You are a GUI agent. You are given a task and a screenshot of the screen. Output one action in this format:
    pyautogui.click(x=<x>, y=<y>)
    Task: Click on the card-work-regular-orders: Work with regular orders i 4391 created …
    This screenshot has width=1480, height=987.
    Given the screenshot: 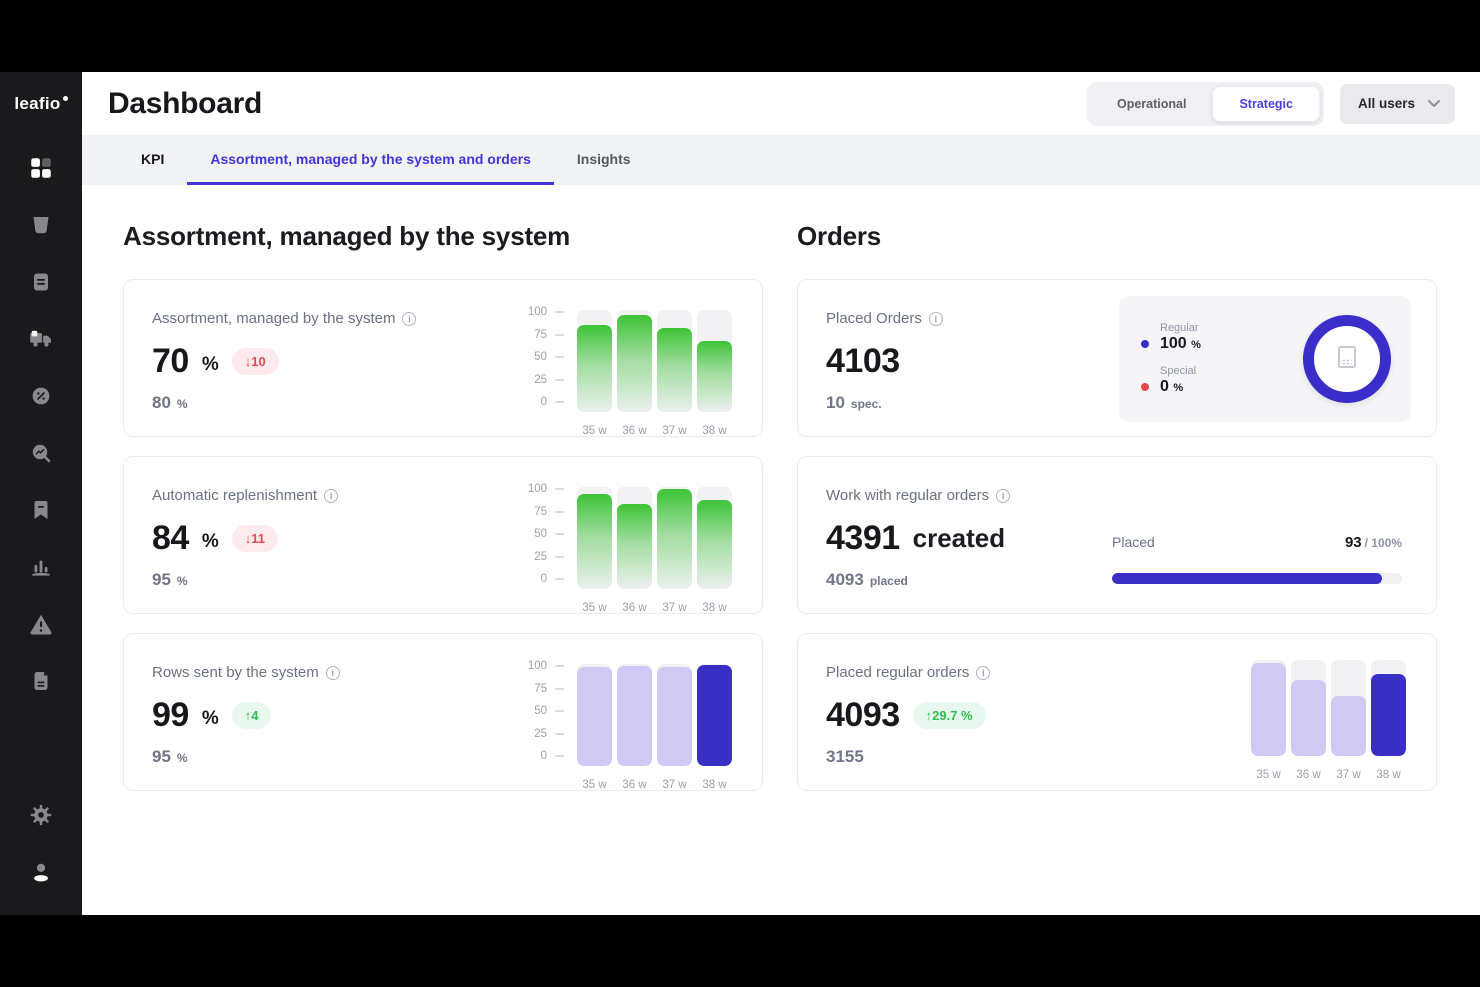 What is the action you would take?
    pyautogui.click(x=1117, y=535)
    